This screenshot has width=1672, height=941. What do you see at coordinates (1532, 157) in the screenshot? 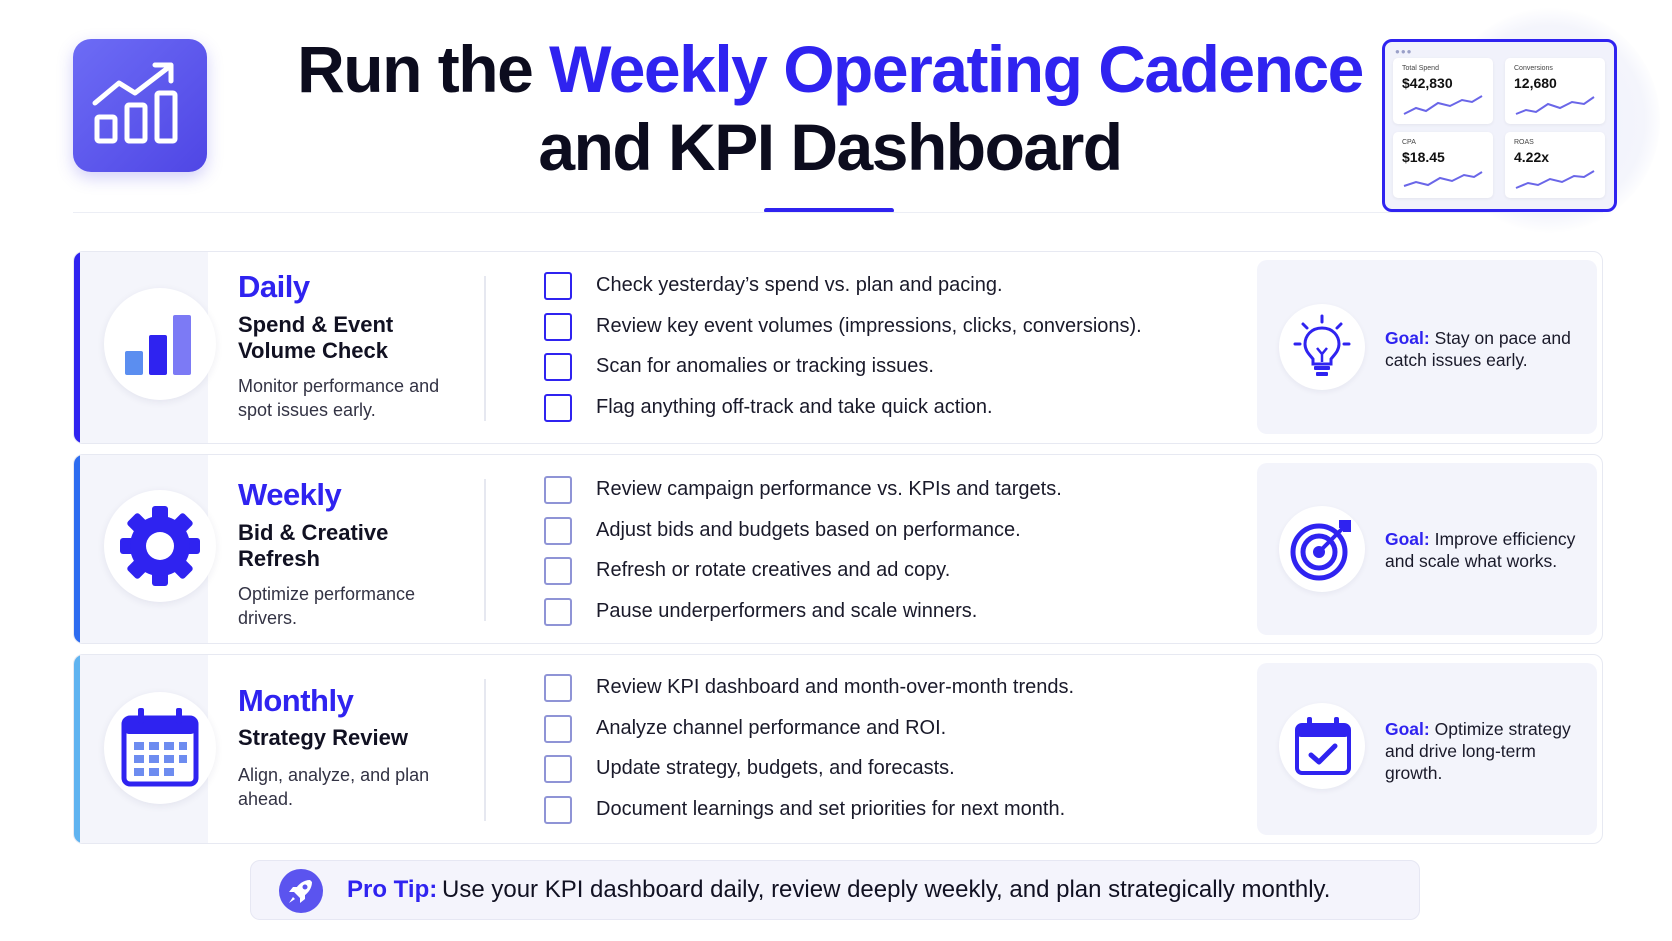
I see `kpi-value: 4.22x` at bounding box center [1532, 157].